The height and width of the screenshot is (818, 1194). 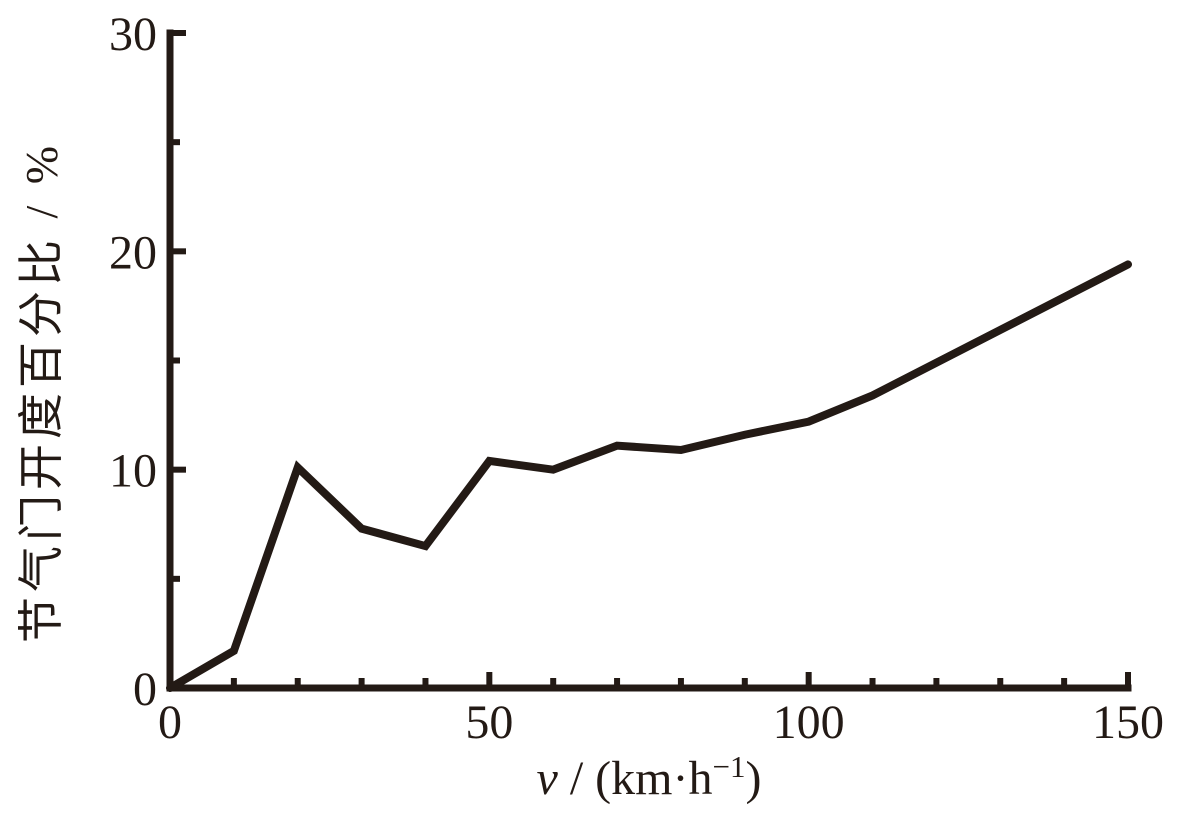 I want to click on y-tick-label: 0, so click(x=145, y=689).